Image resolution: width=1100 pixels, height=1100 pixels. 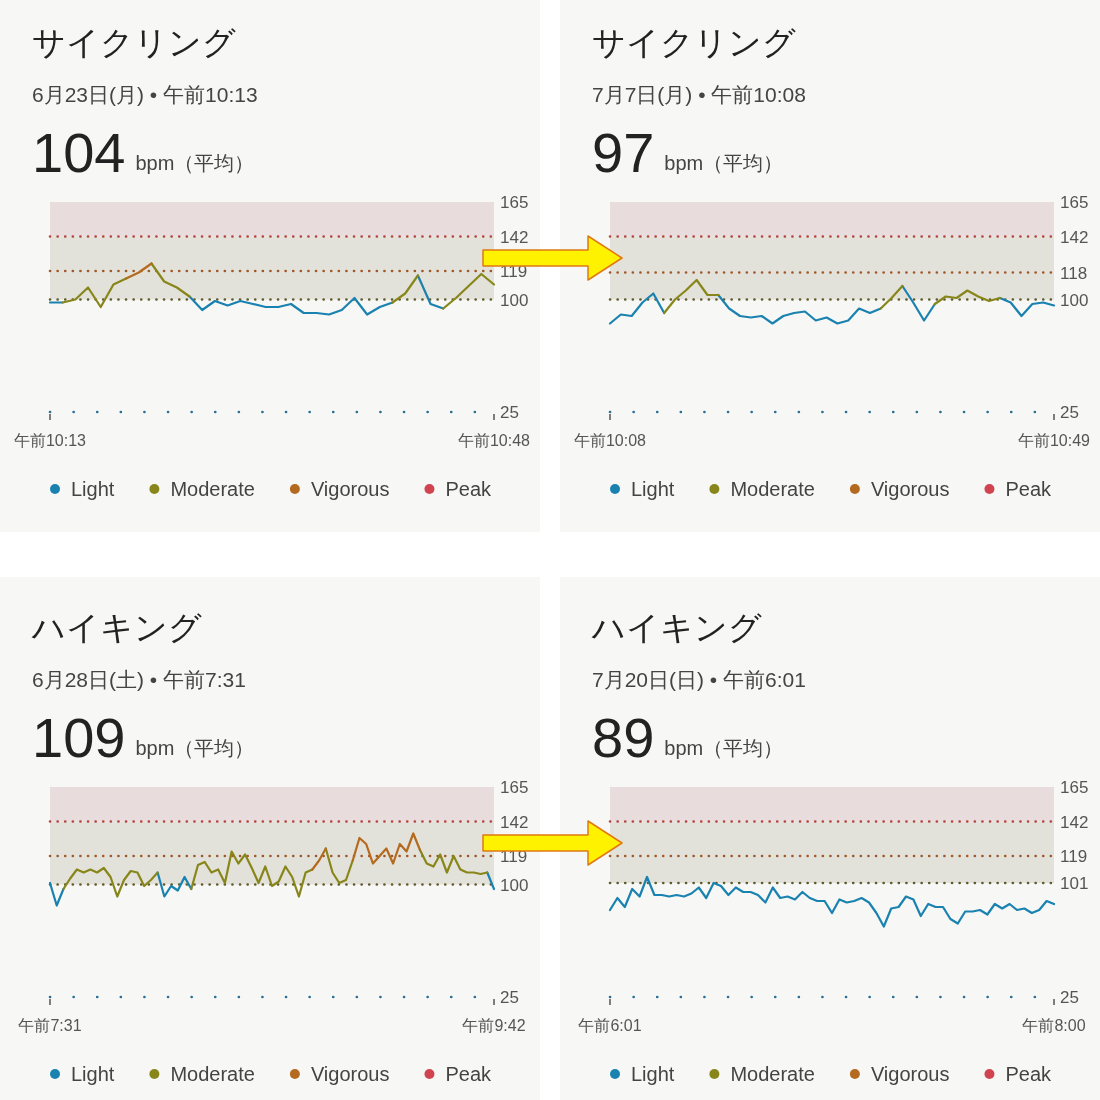 What do you see at coordinates (145, 94) in the screenshot?
I see `chart-subtitle: 6月23日(月) • 午前10:13` at bounding box center [145, 94].